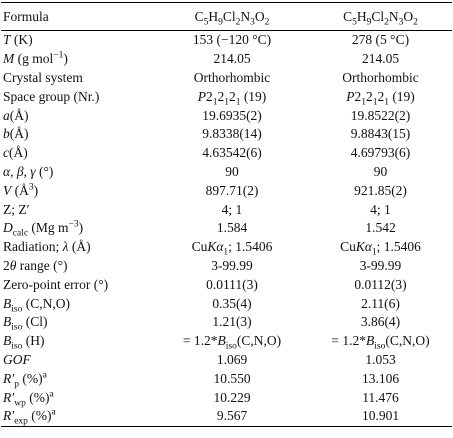  What do you see at coordinates (78, 379) in the screenshot?
I see `row-label: R′p (%)a` at bounding box center [78, 379].